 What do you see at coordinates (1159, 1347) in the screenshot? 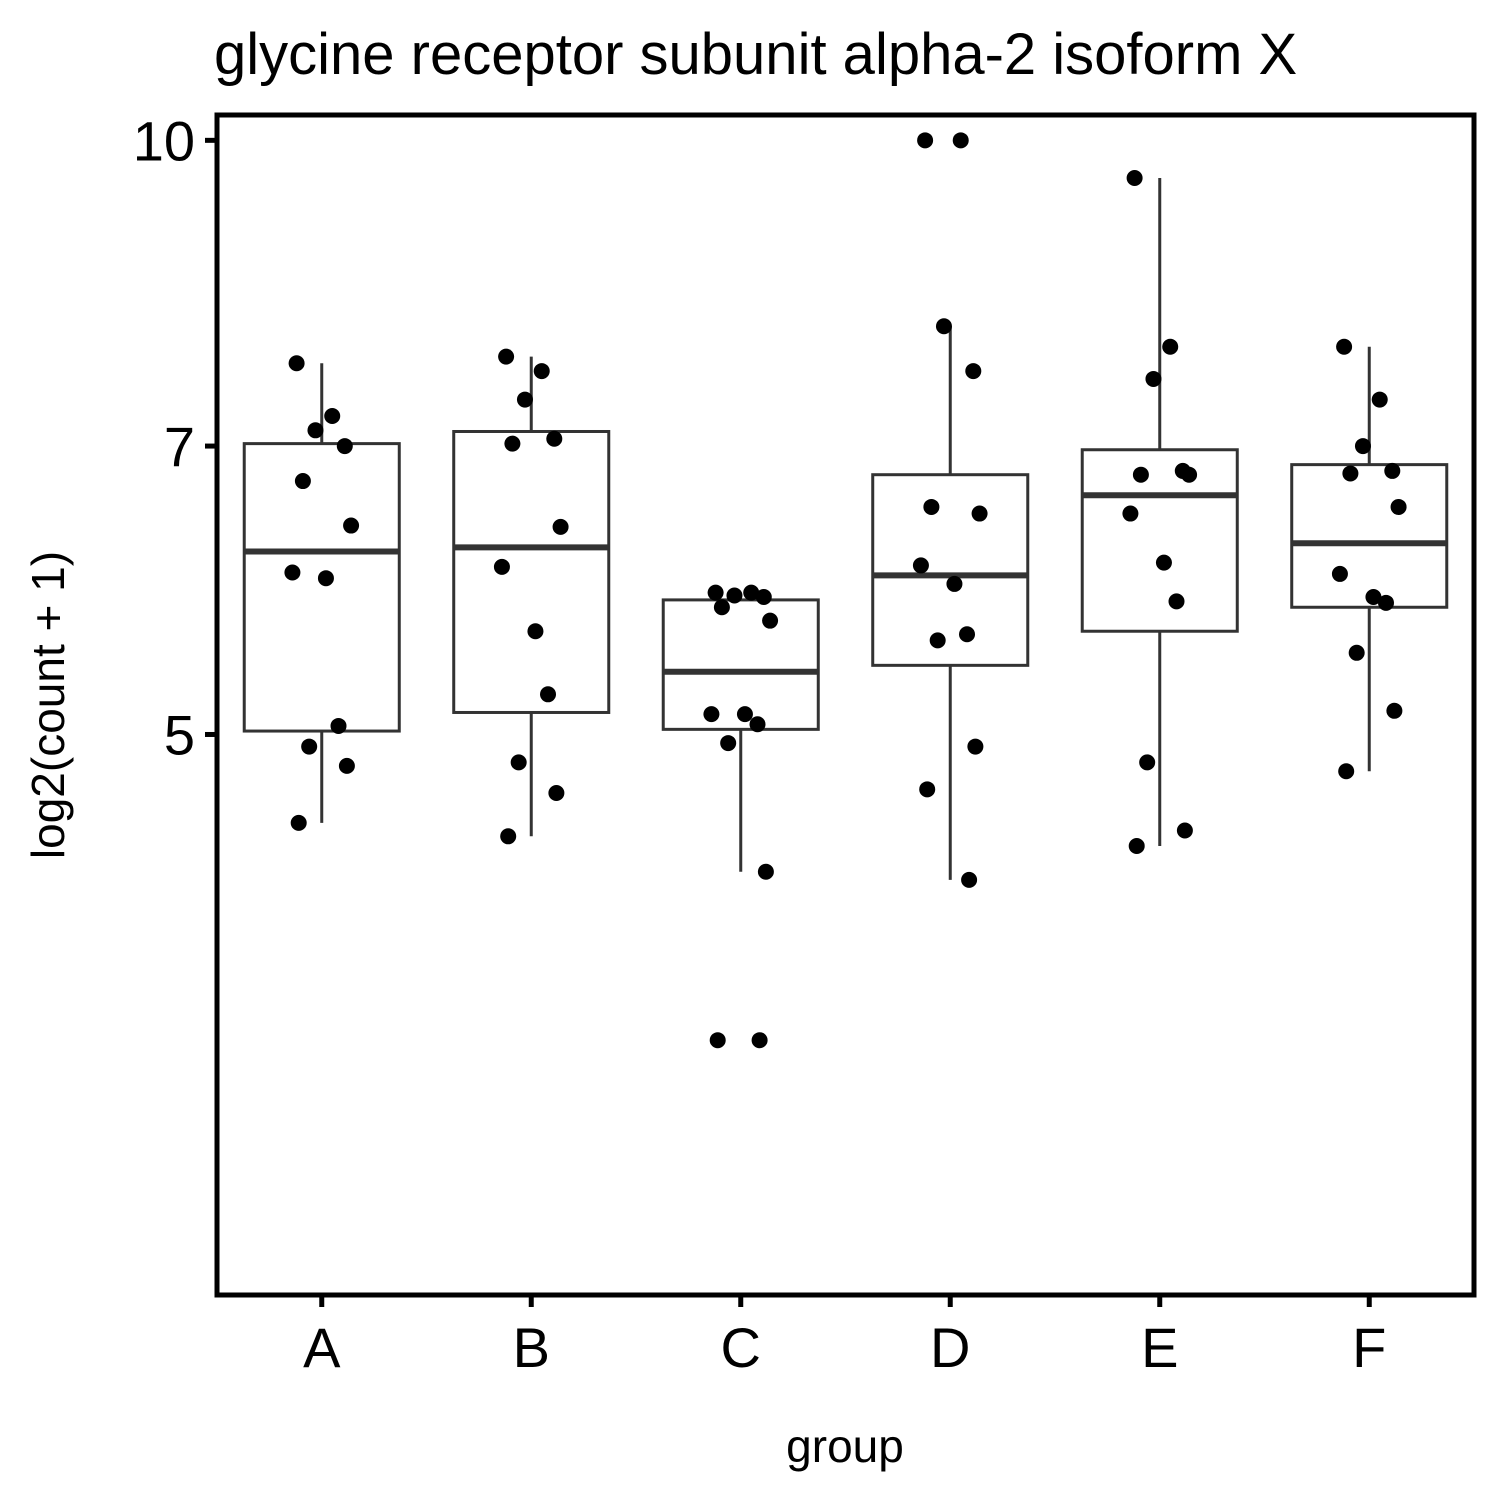
I see `x-tick-label: E` at bounding box center [1159, 1347].